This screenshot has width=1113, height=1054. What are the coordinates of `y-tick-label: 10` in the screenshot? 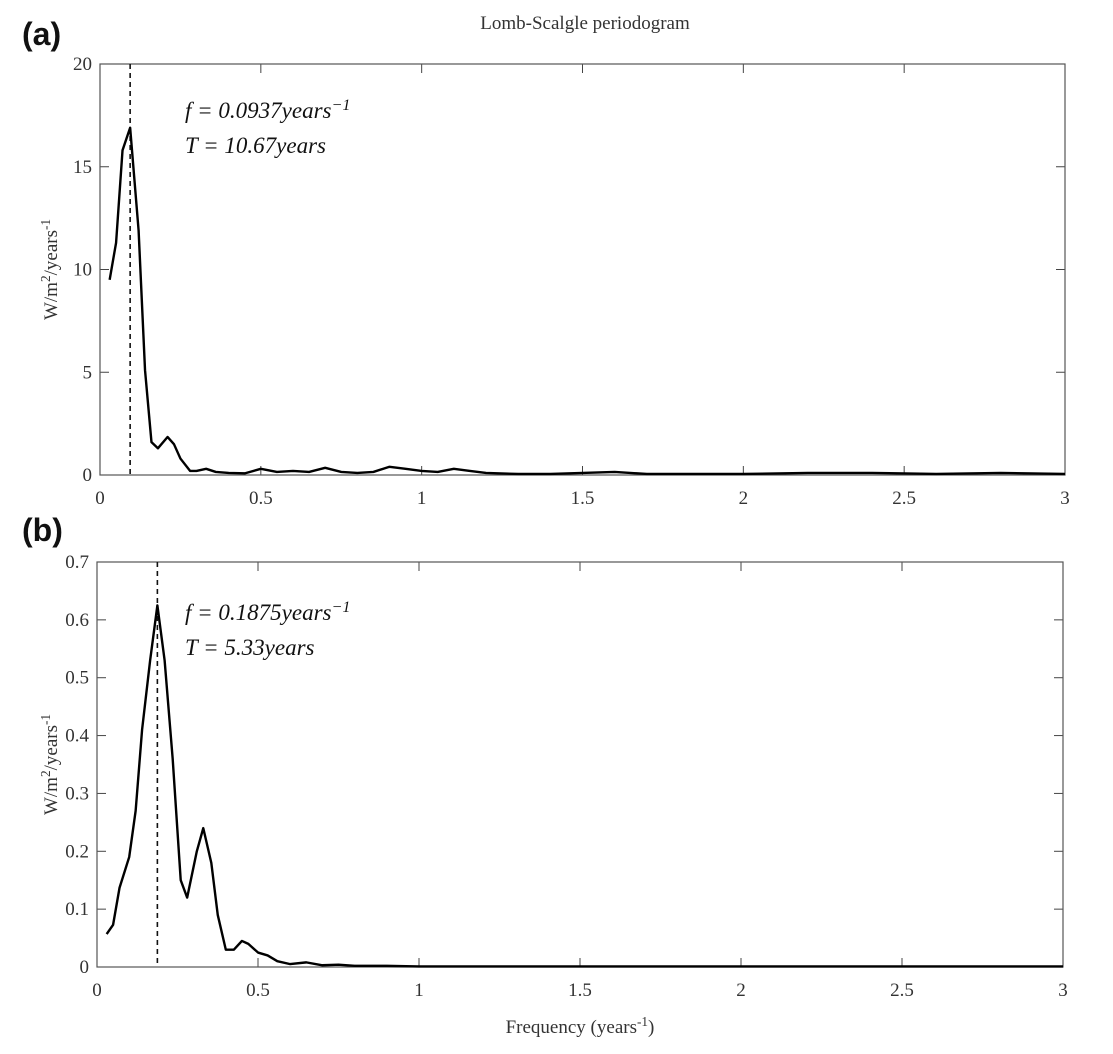 It's located at (82, 270).